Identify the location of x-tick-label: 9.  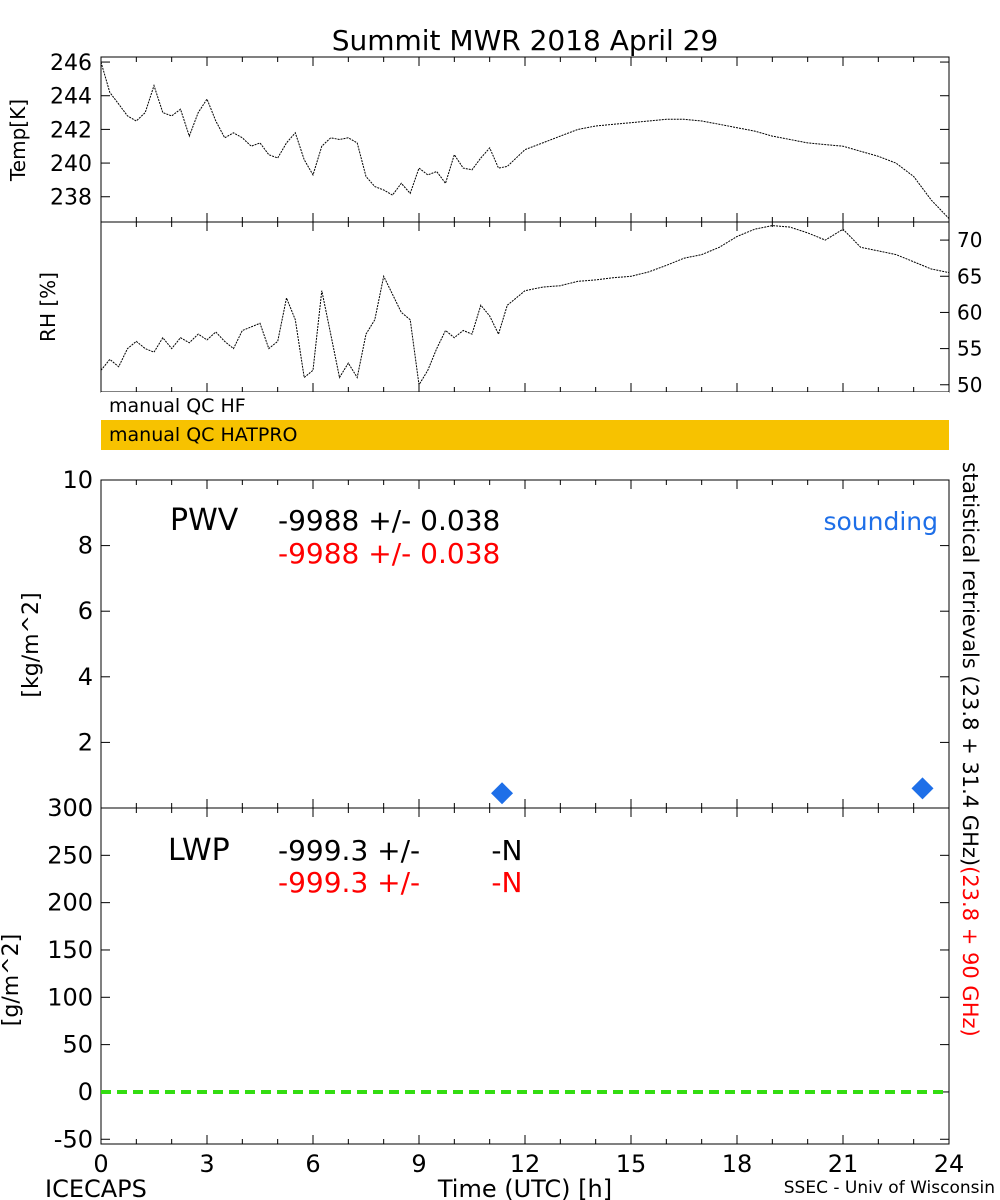
(418, 1164).